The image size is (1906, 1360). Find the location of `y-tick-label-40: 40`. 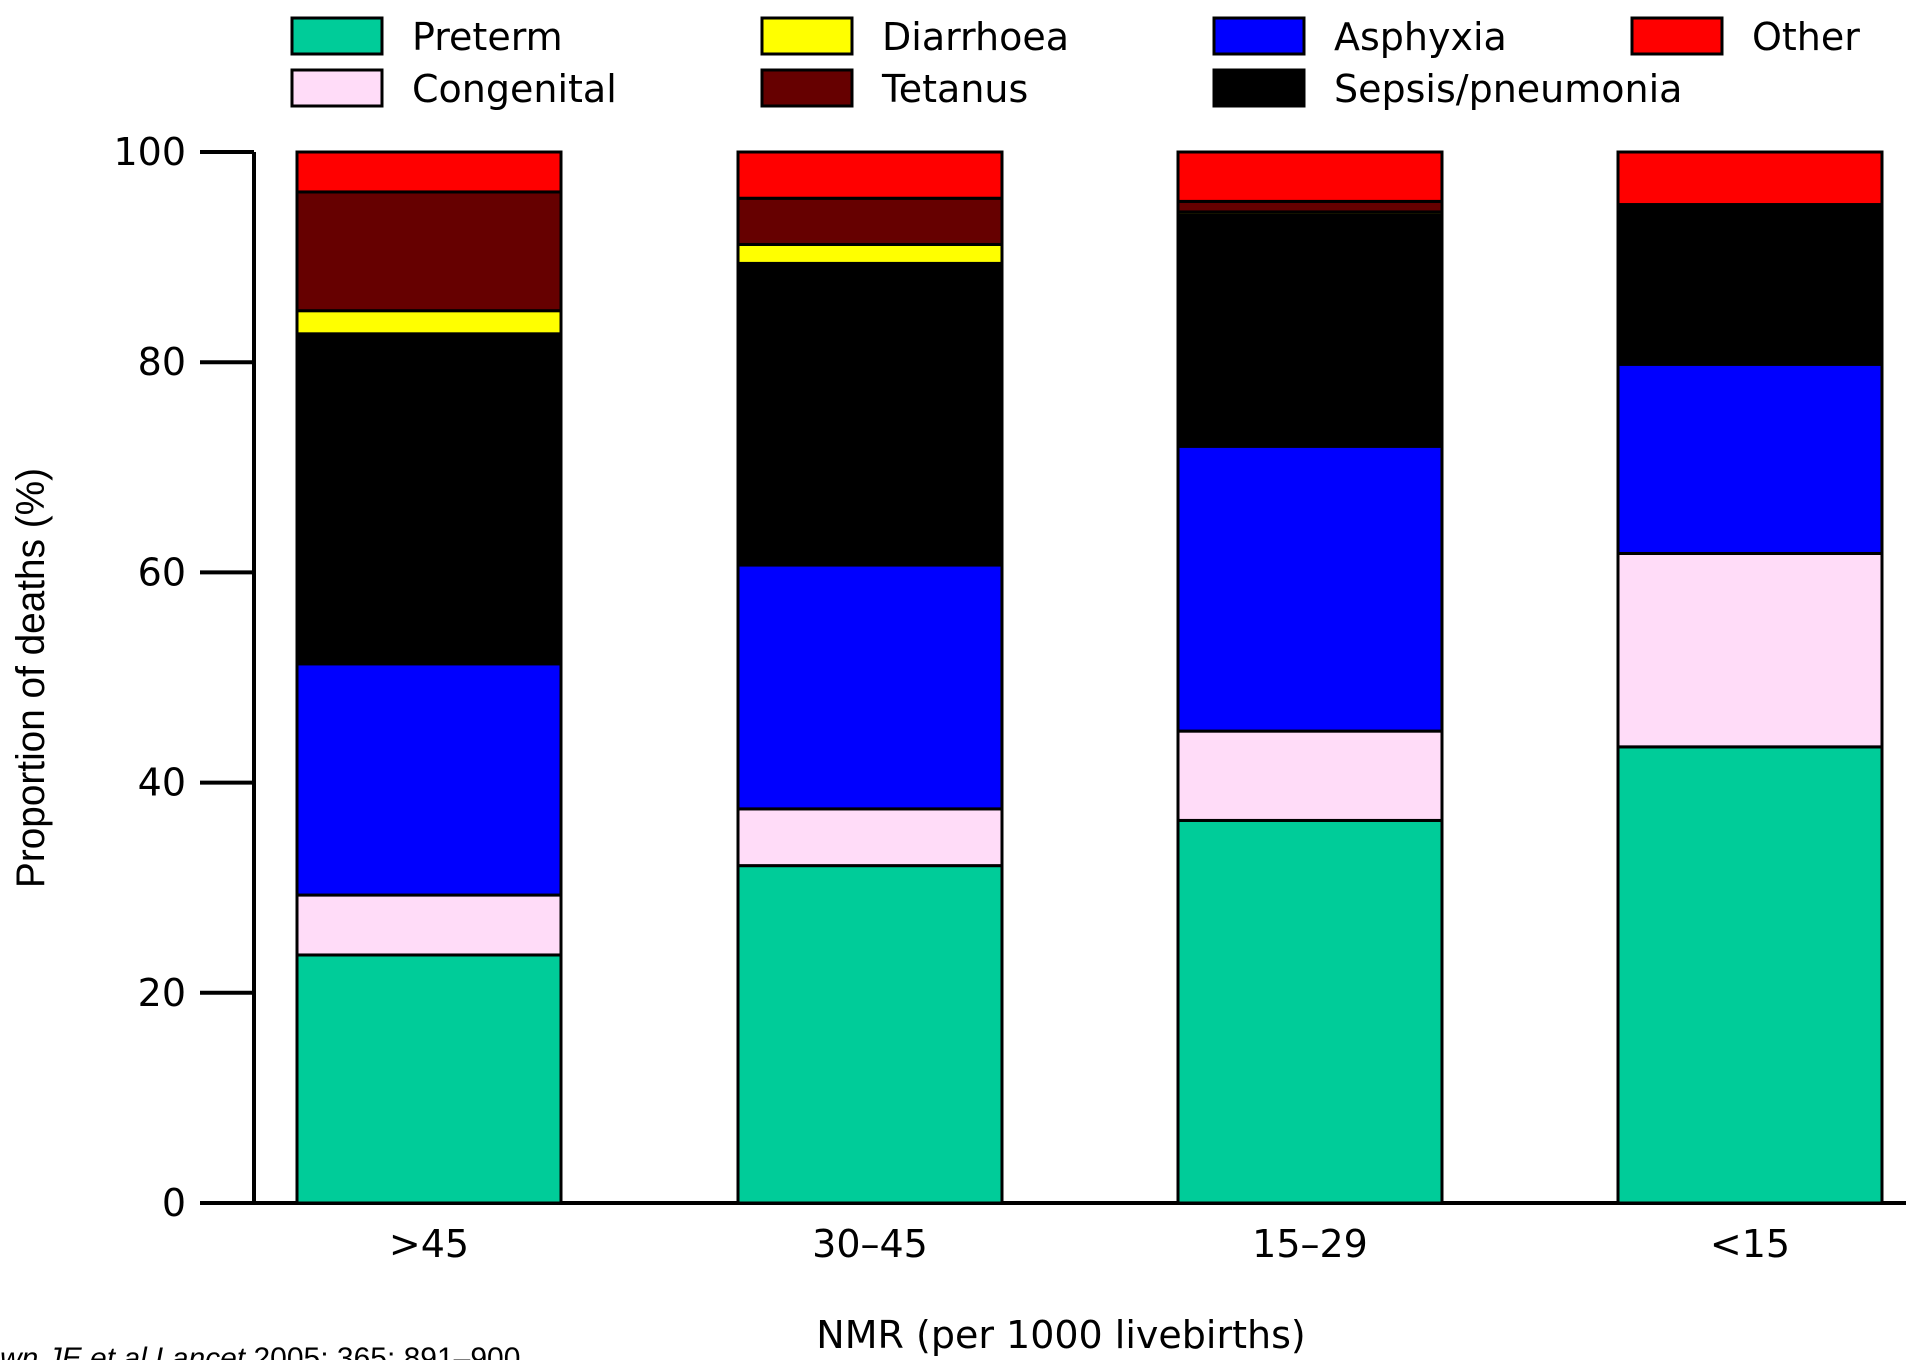

y-tick-label-40: 40 is located at coordinates (162, 783).